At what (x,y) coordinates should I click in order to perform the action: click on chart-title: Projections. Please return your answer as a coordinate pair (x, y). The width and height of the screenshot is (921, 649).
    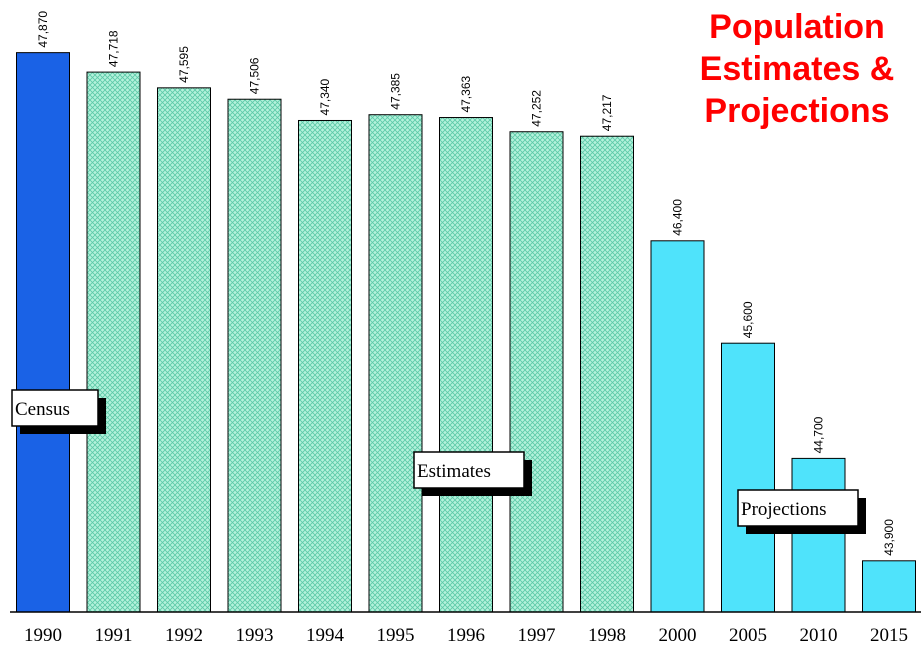
    Looking at the image, I should click on (796, 111).